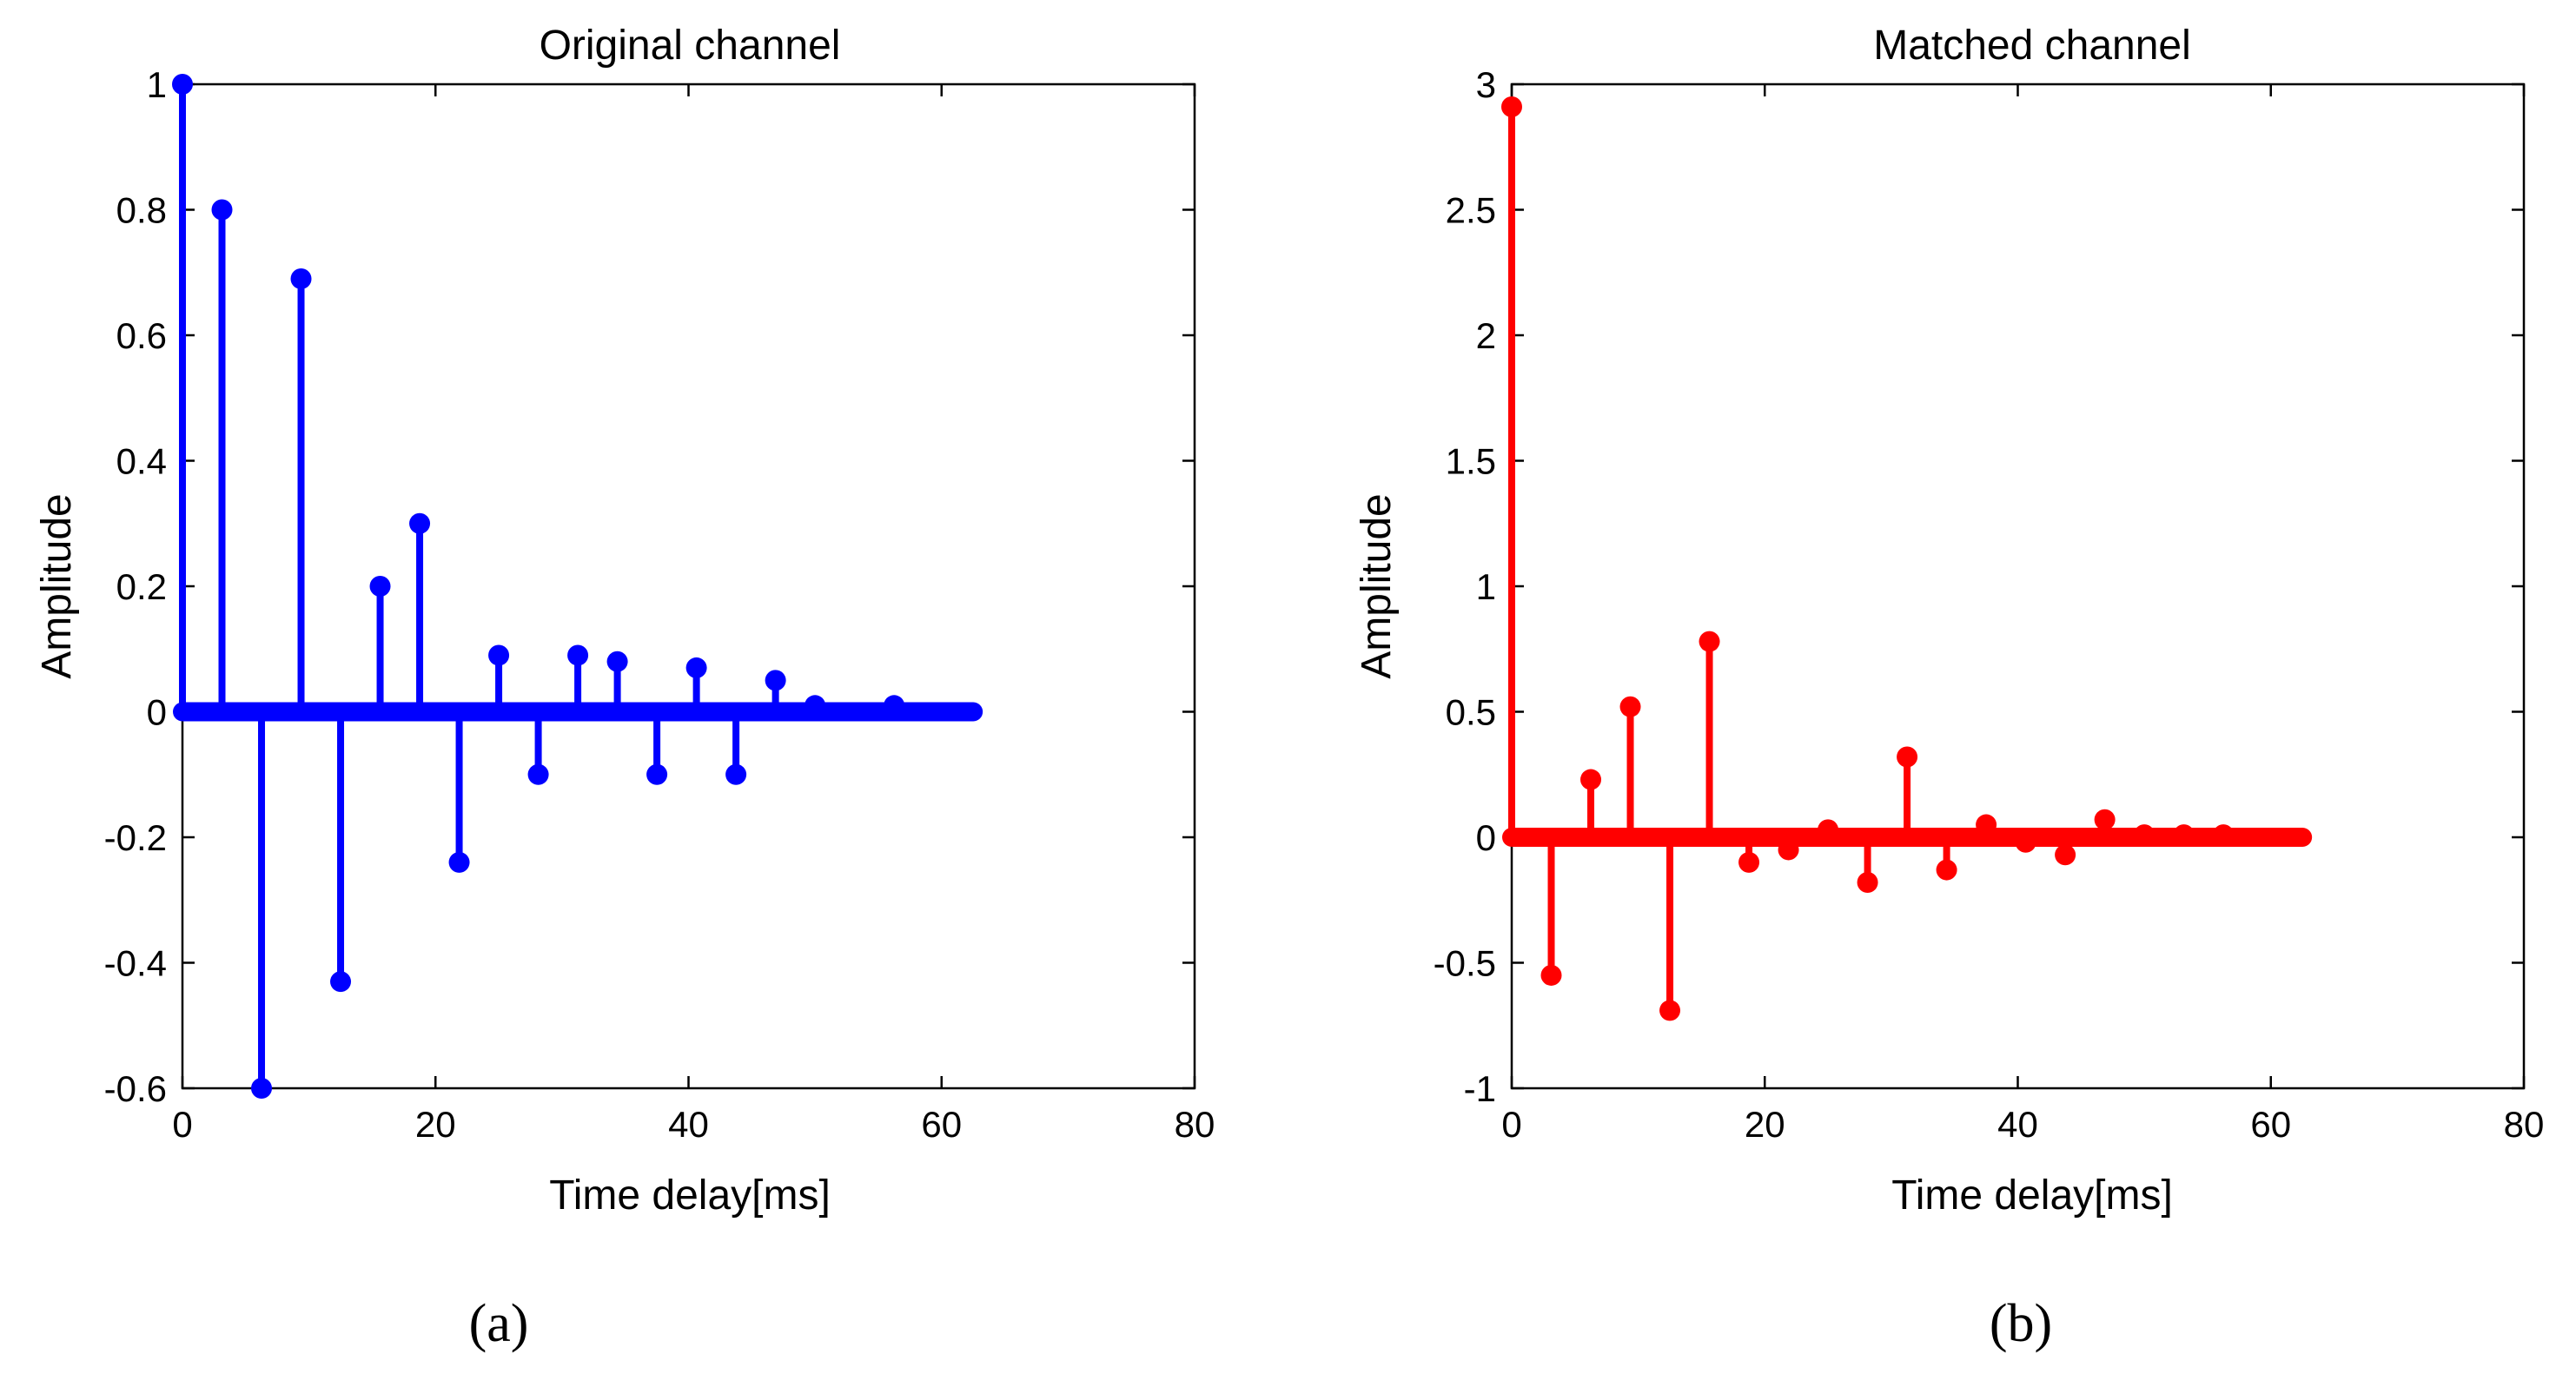 This screenshot has width=2576, height=1374. Describe the element at coordinates (182, 1124) in the screenshot. I see `panel-a-xtick-label: 0` at that location.